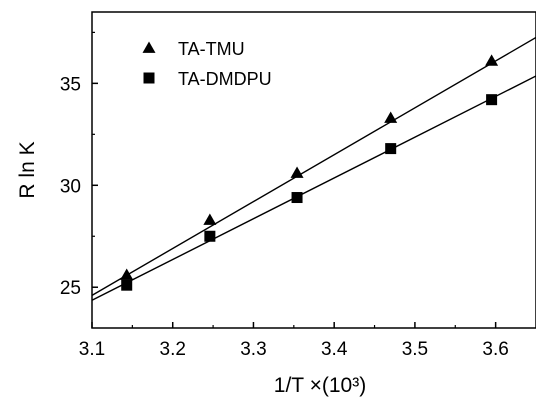  What do you see at coordinates (415, 349) in the screenshot?
I see `x-tick-label: 3.5` at bounding box center [415, 349].